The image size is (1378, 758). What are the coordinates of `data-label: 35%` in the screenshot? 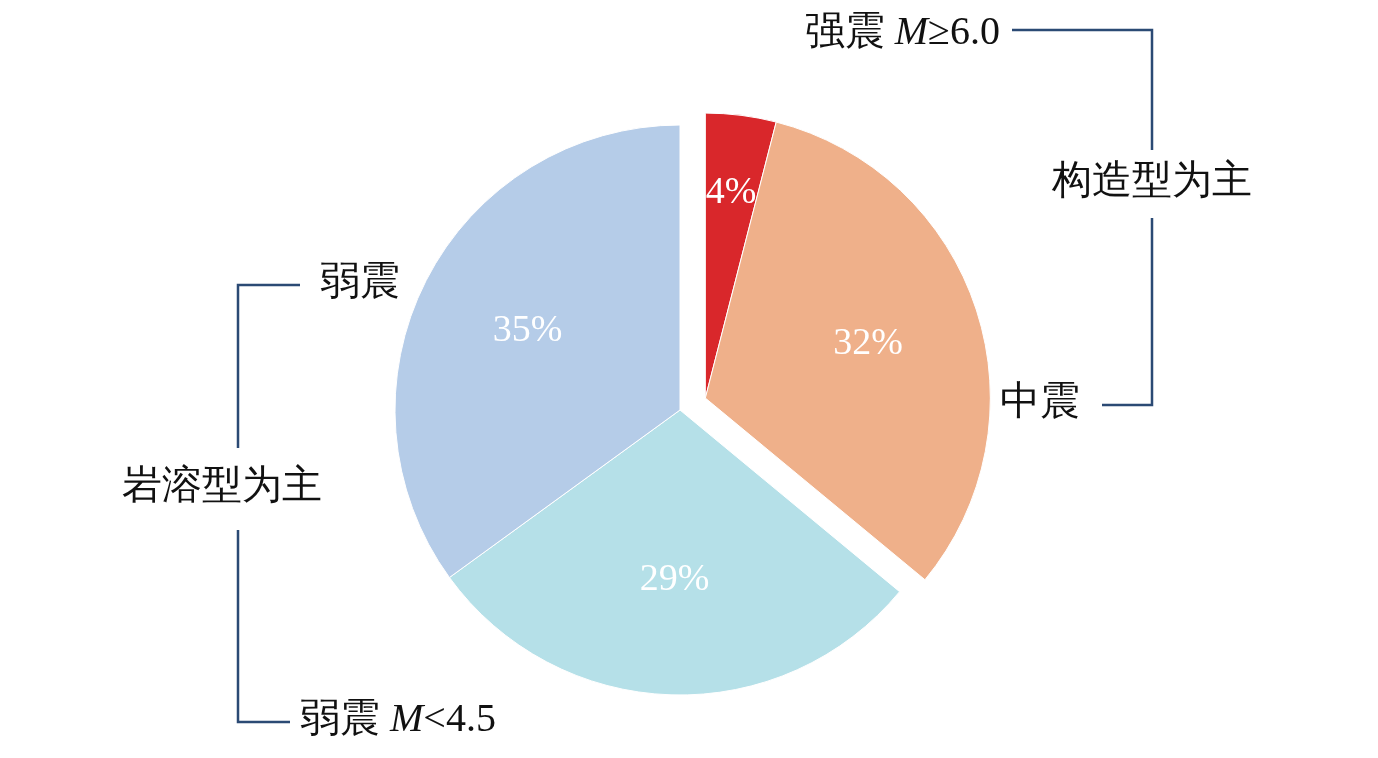 It's located at (527, 328).